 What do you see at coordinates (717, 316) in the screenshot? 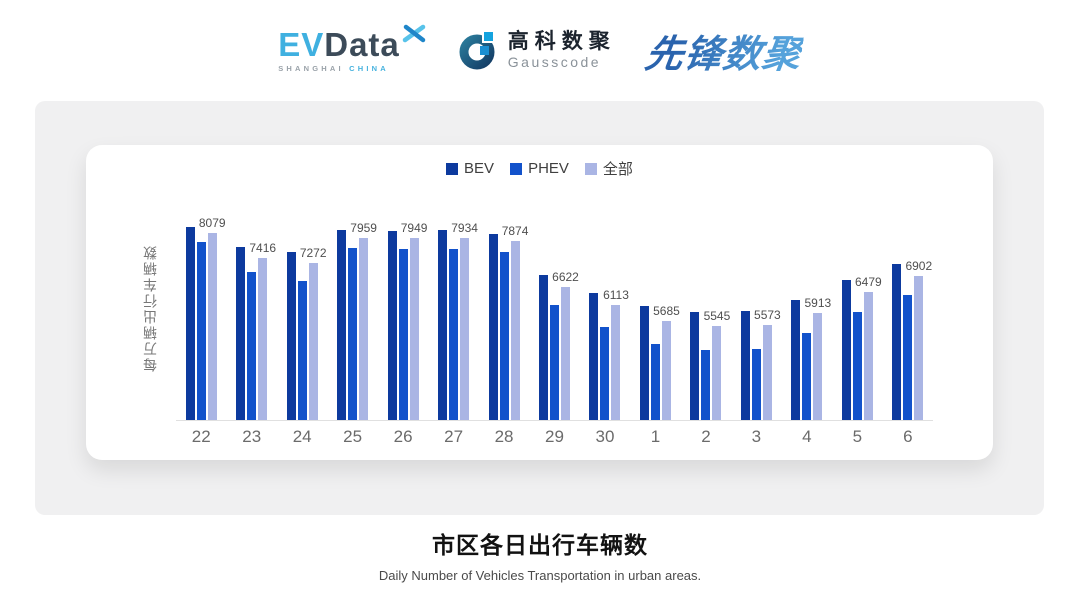
I see `bar-value-label-2: 5545` at bounding box center [717, 316].